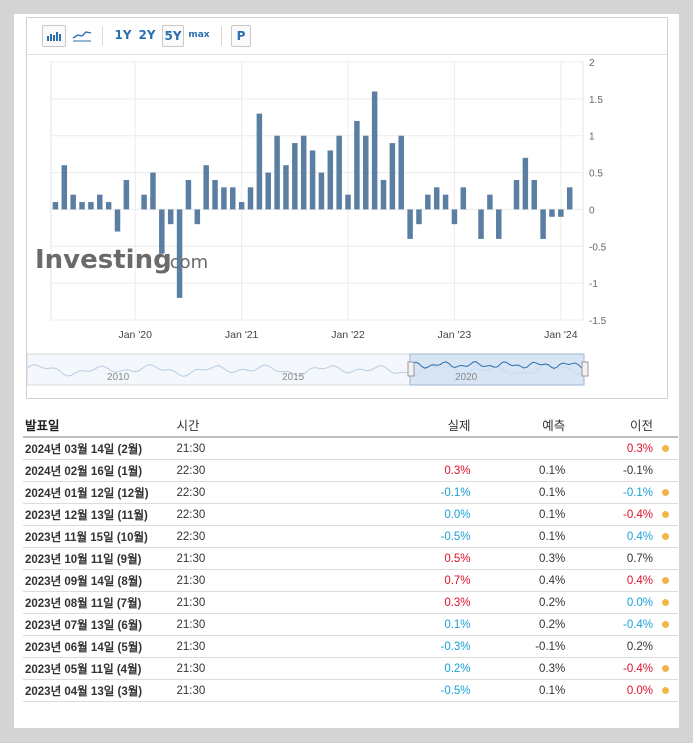 This screenshot has height=743, width=693. What do you see at coordinates (82, 35) in the screenshot?
I see `line-chart-icon-button` at bounding box center [82, 35].